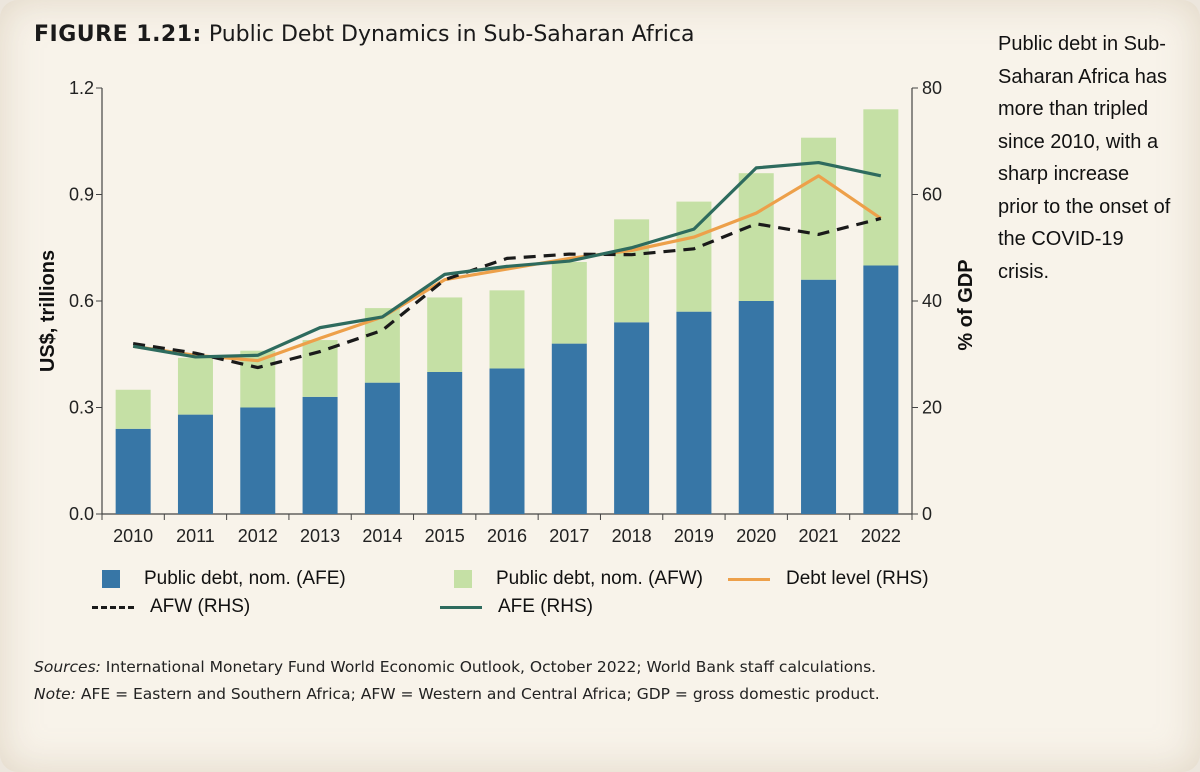 Image resolution: width=1200 pixels, height=772 pixels. I want to click on legend-item-afw-line: AFW (RHS), so click(171, 607).